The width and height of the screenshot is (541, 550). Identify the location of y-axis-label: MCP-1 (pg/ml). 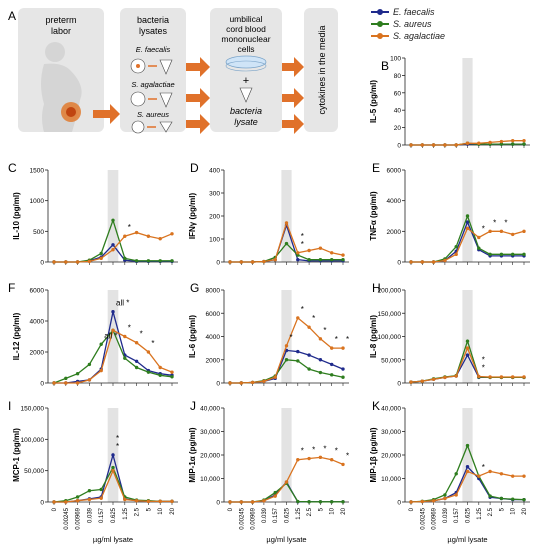
(16, 455).